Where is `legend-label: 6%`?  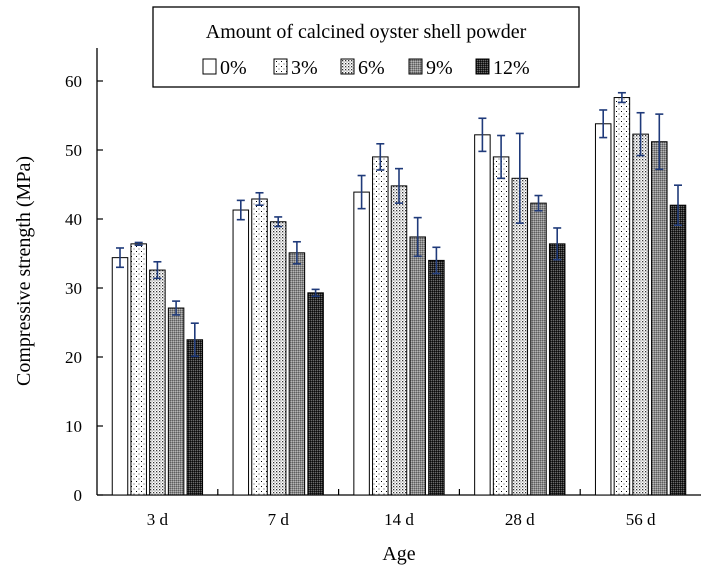 legend-label: 6% is located at coordinates (371, 68).